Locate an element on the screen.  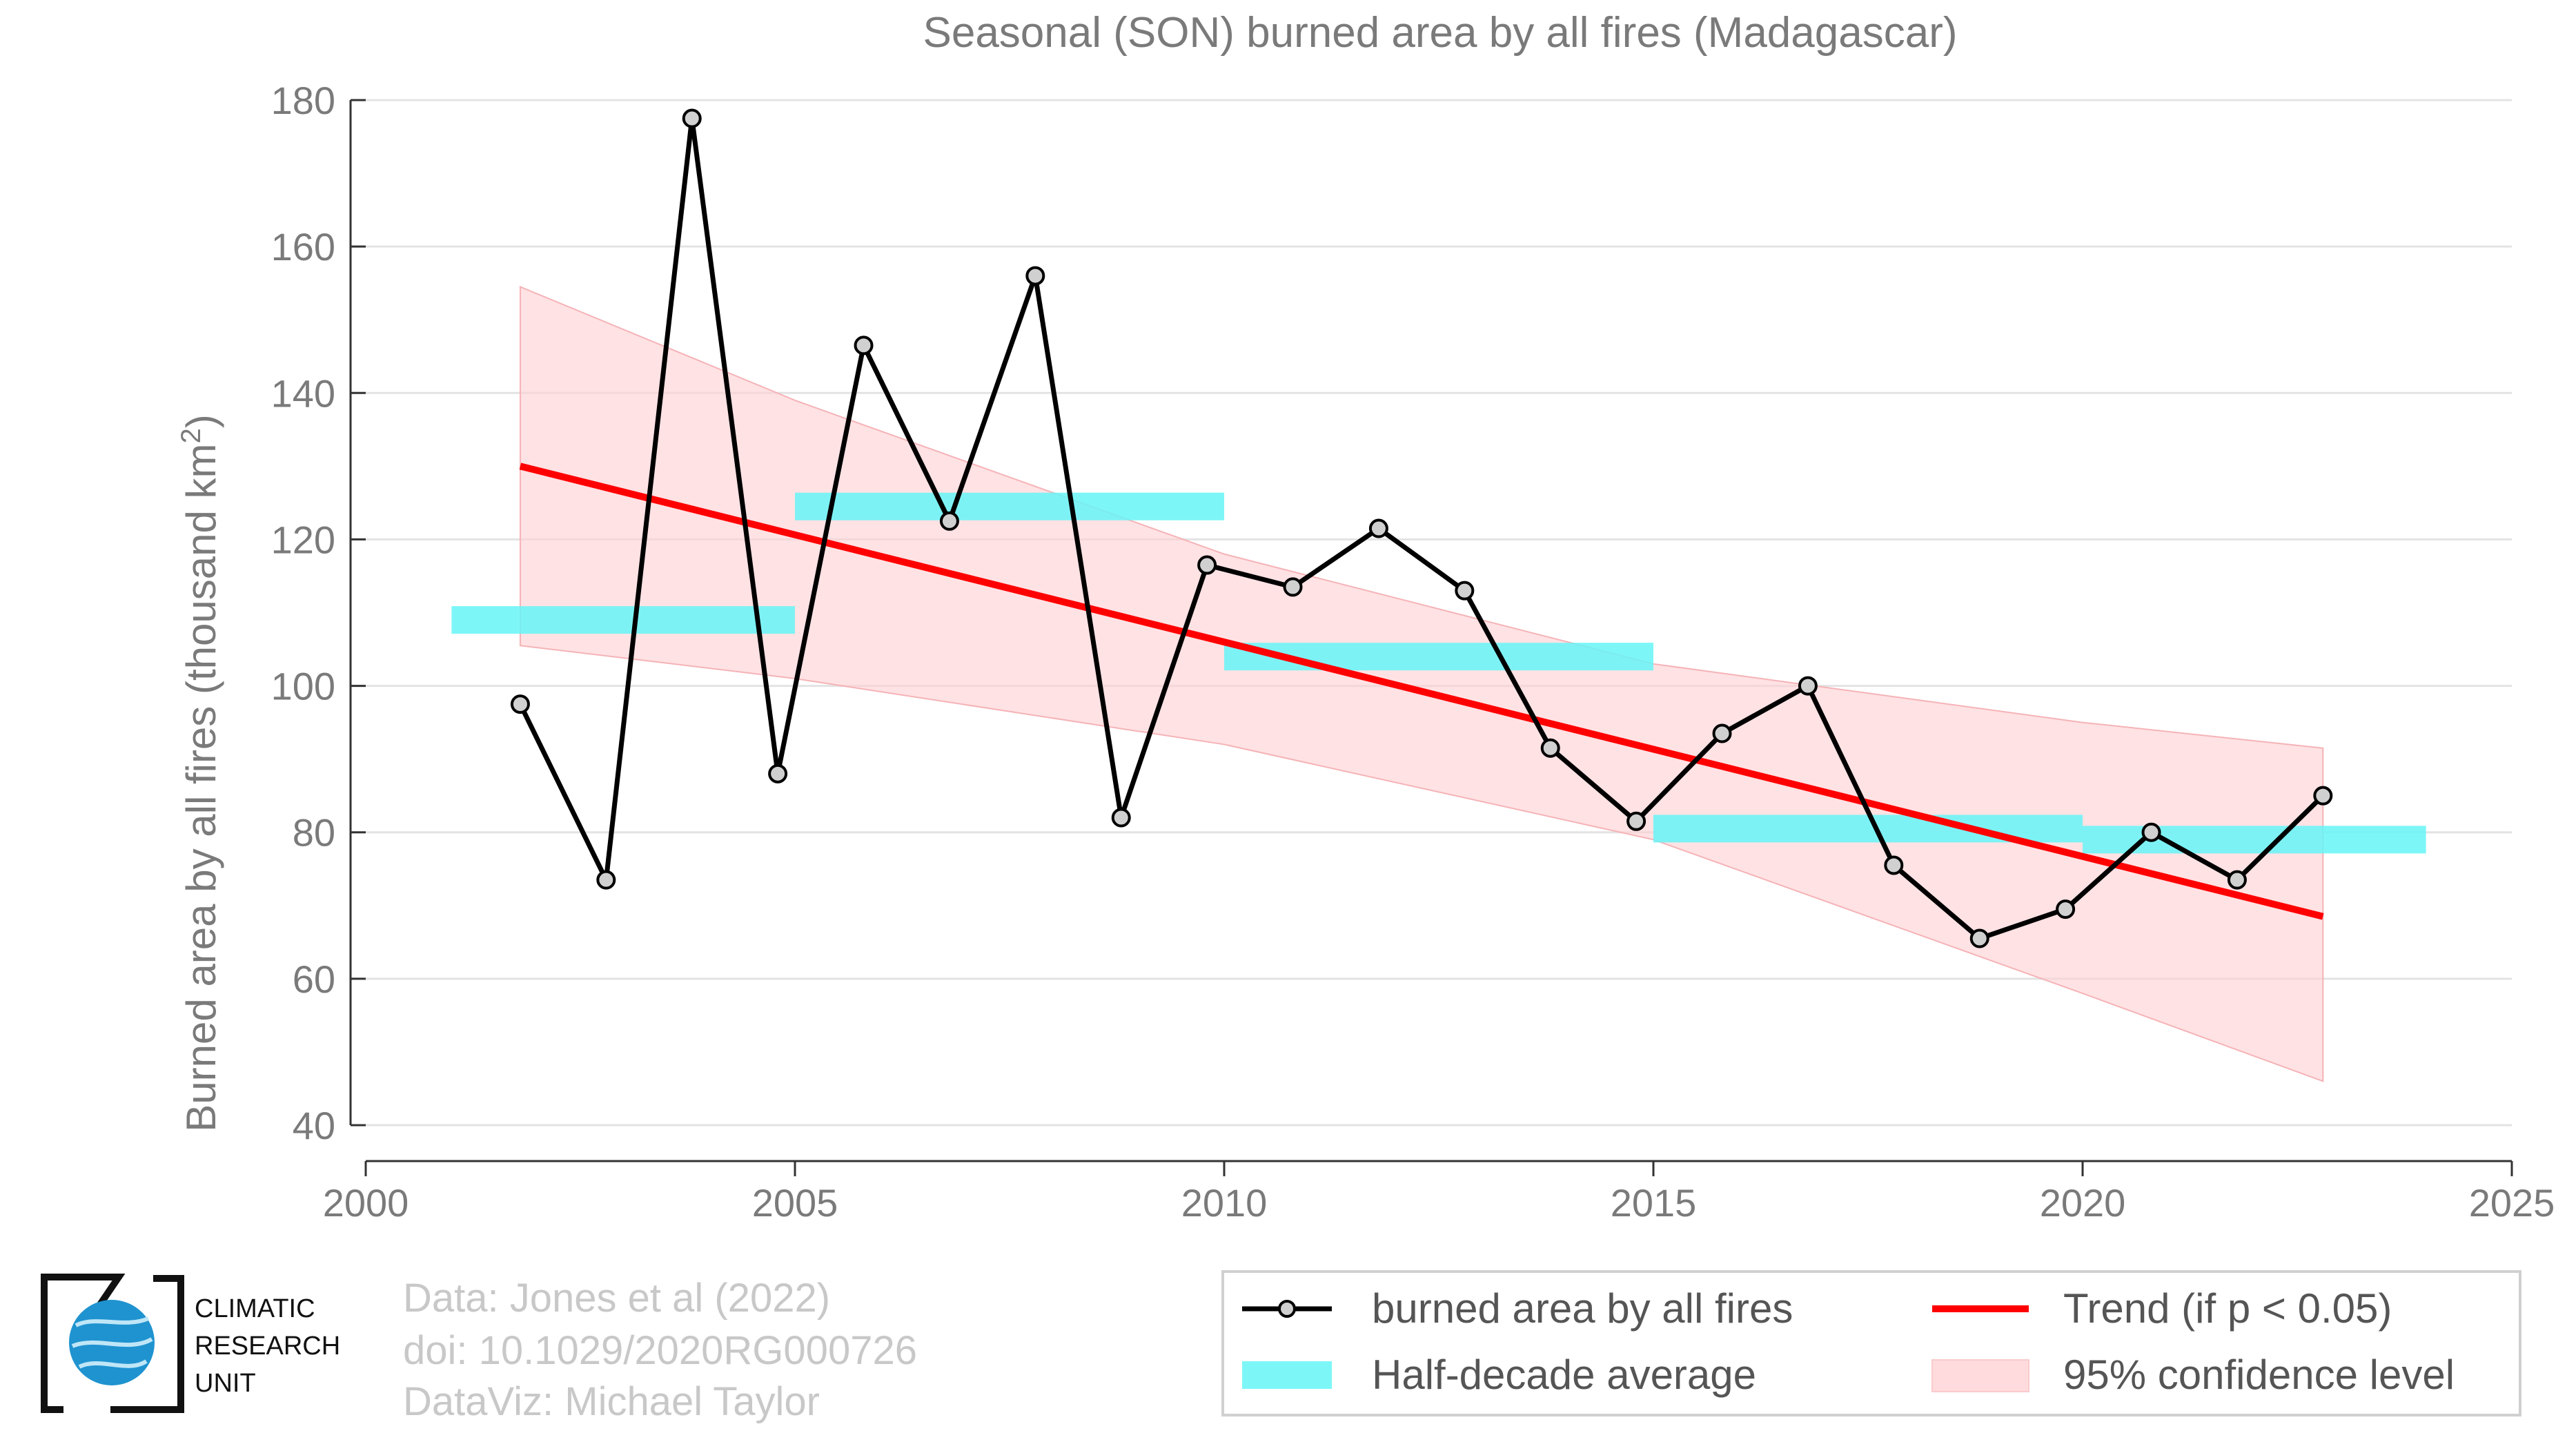
logo-bracket-left-bottom is located at coordinates (52, 1394).